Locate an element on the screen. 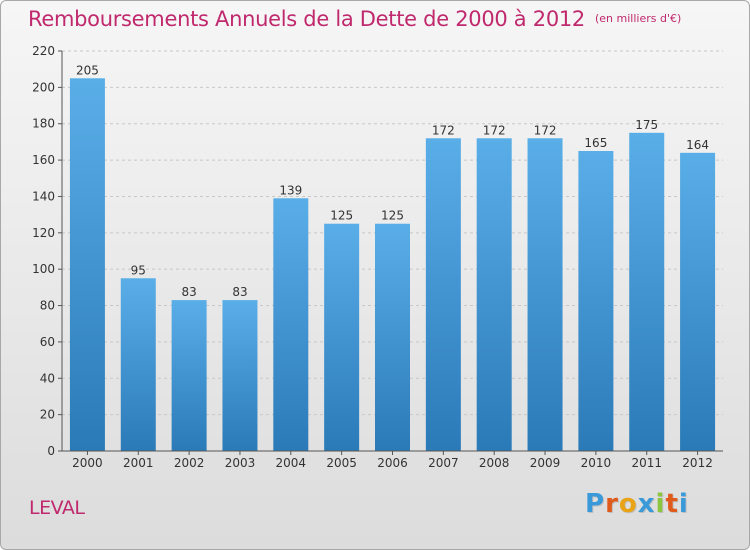 The image size is (750, 550). x-tick-label: 2006 is located at coordinates (392, 463).